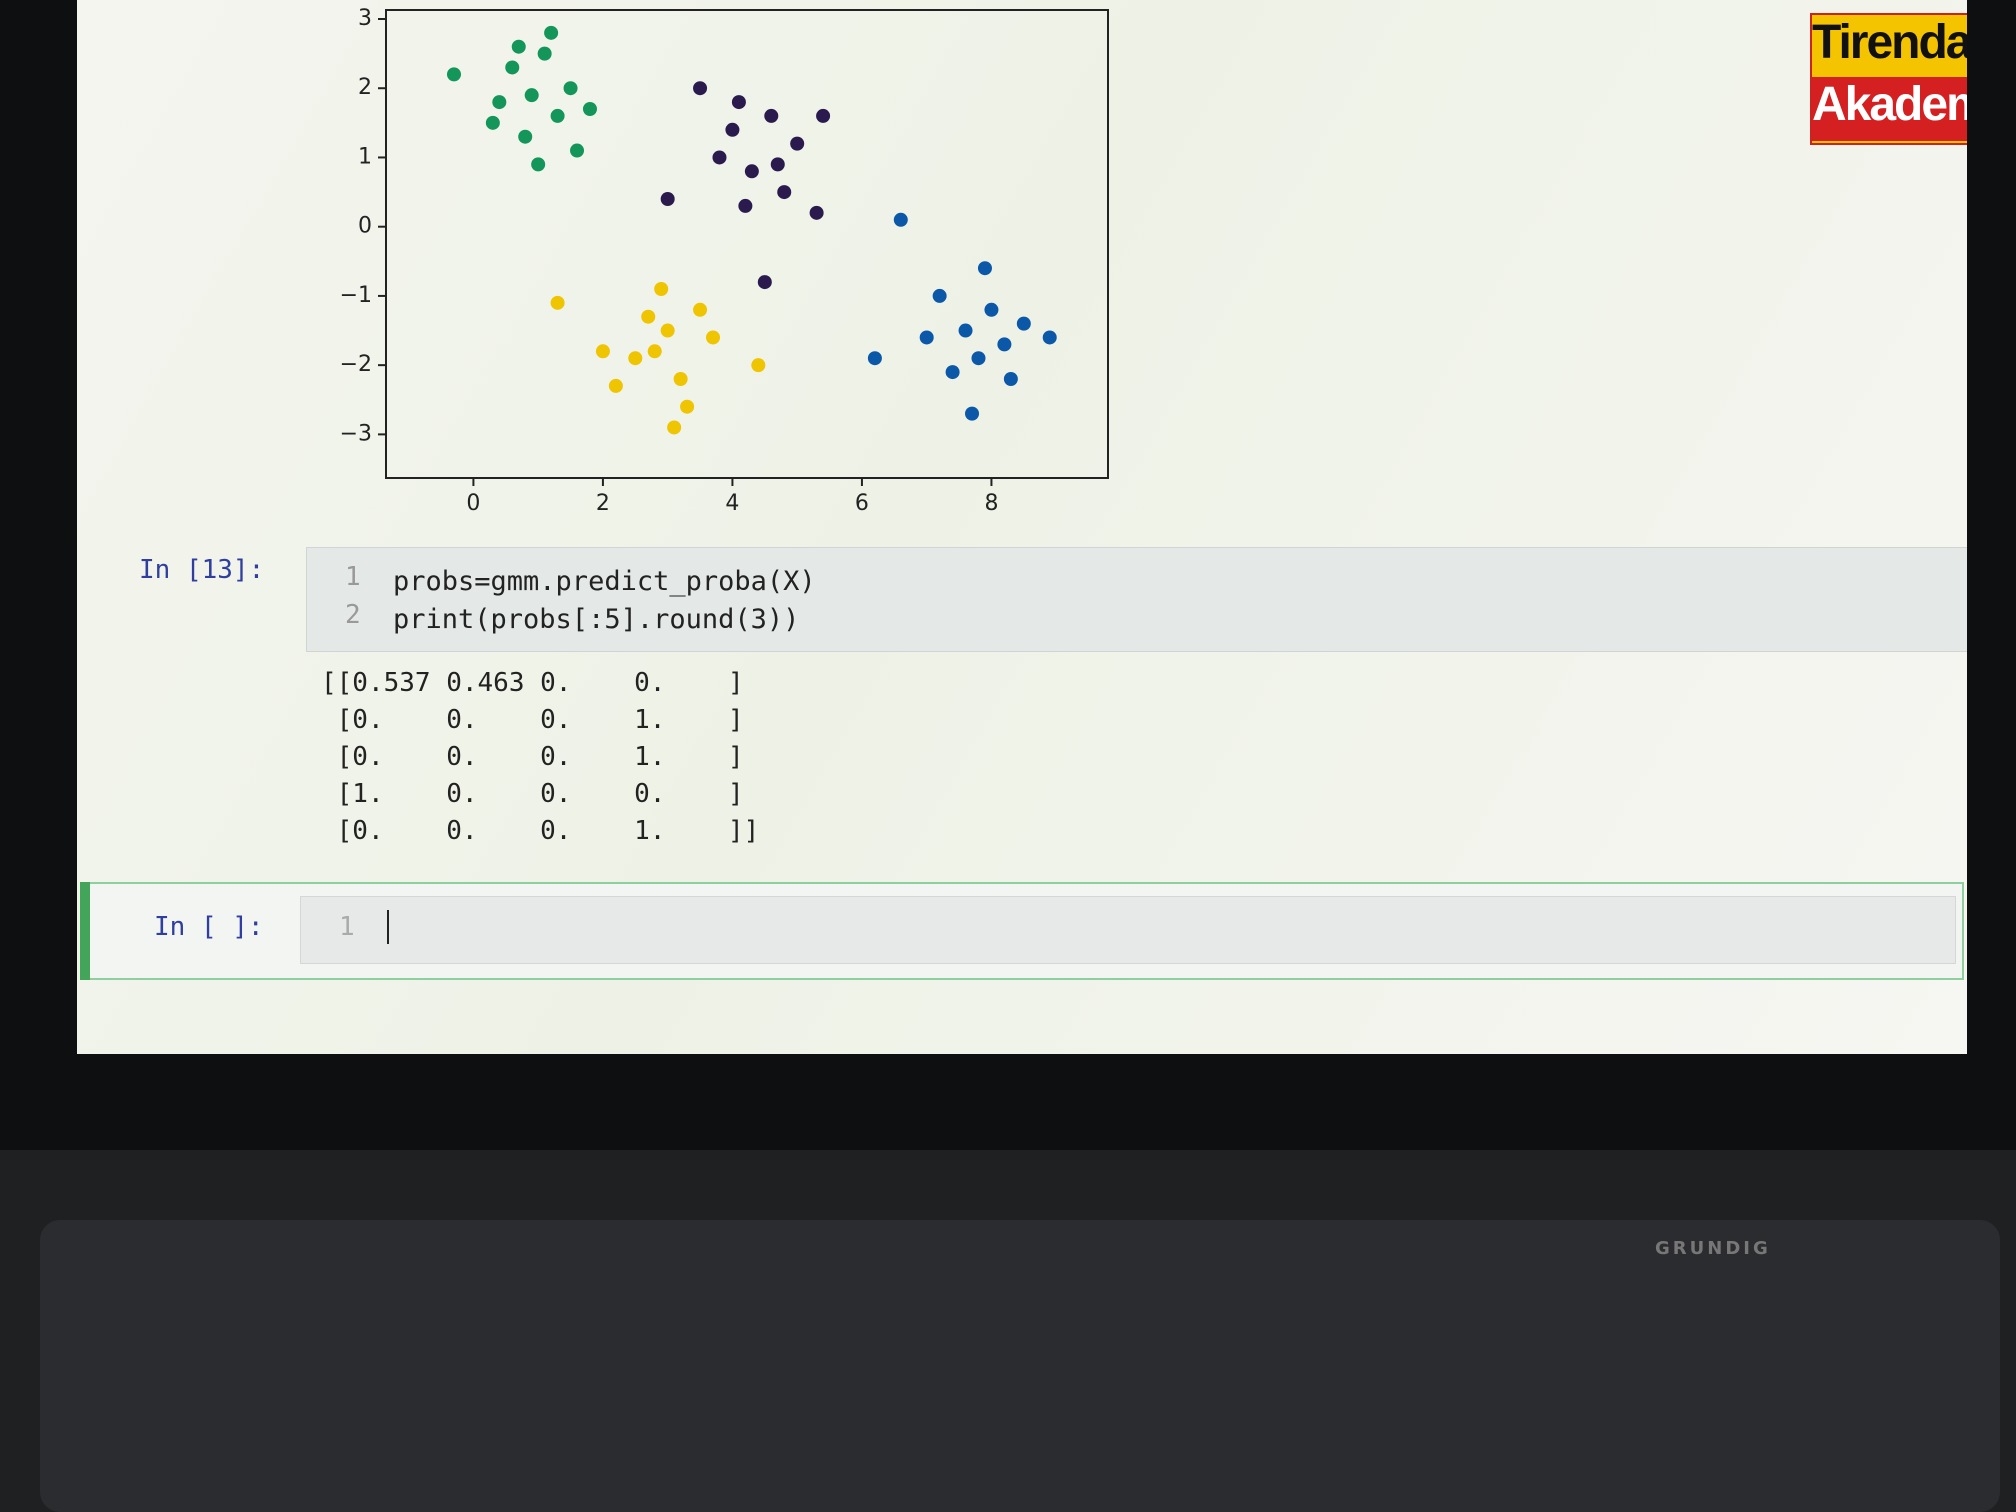 This screenshot has width=2016, height=1512. What do you see at coordinates (1889, 42) in the screenshot?
I see `logo-text: Tirendaz` at bounding box center [1889, 42].